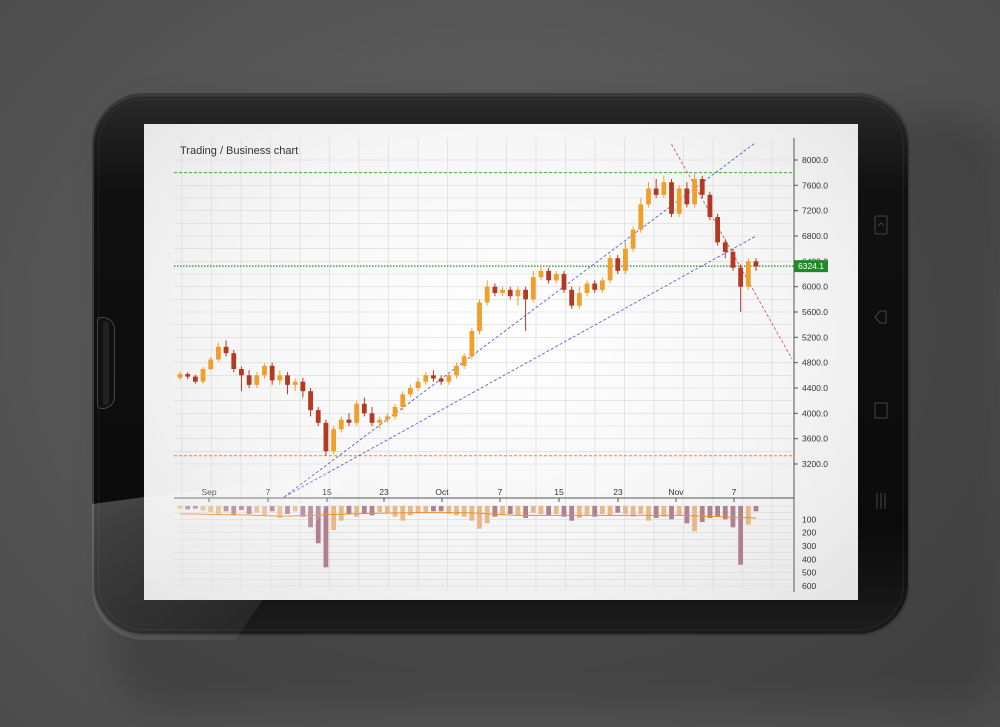 The width and height of the screenshot is (1000, 727). I want to click on price-tick-label: 5200.0, so click(815, 337).